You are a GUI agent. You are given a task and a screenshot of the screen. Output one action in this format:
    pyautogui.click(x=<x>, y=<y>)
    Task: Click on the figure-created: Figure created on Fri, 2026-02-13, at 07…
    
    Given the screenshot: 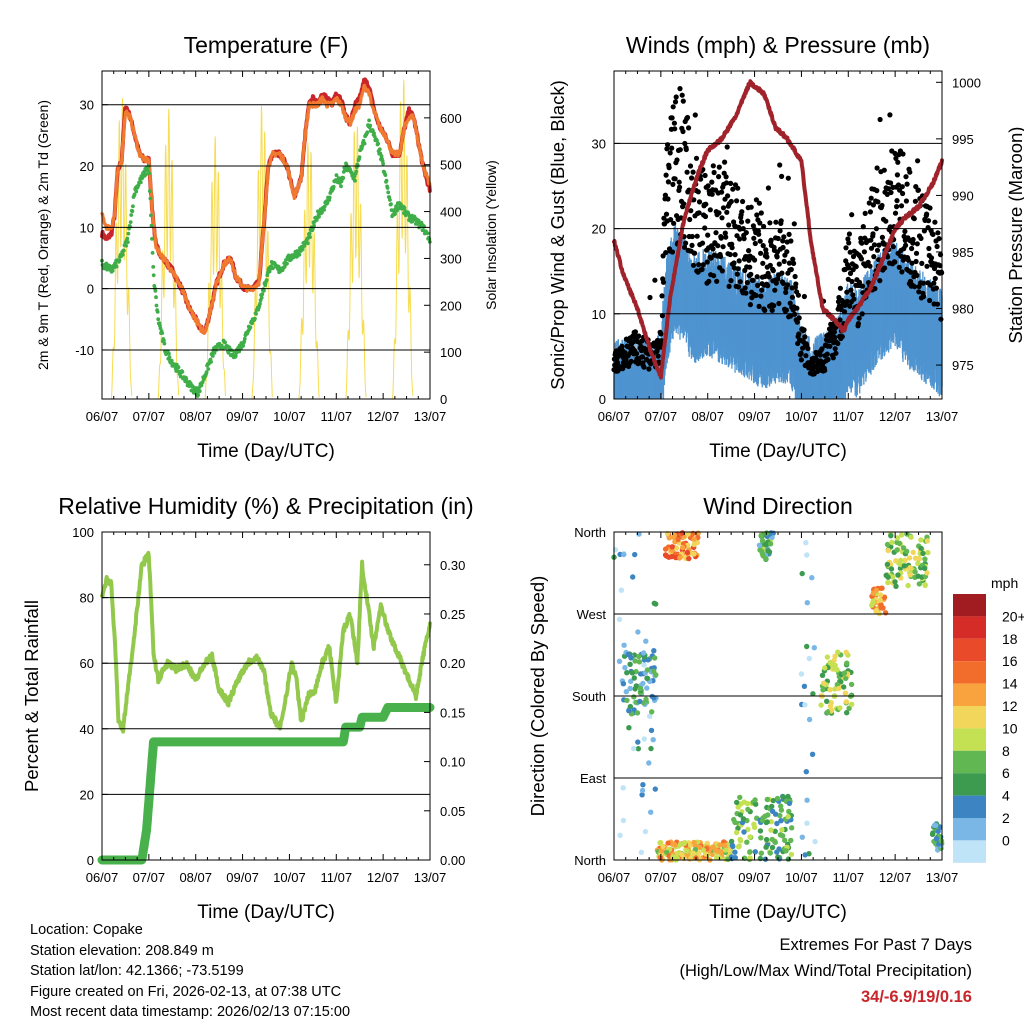 What is the action you would take?
    pyautogui.click(x=186, y=991)
    